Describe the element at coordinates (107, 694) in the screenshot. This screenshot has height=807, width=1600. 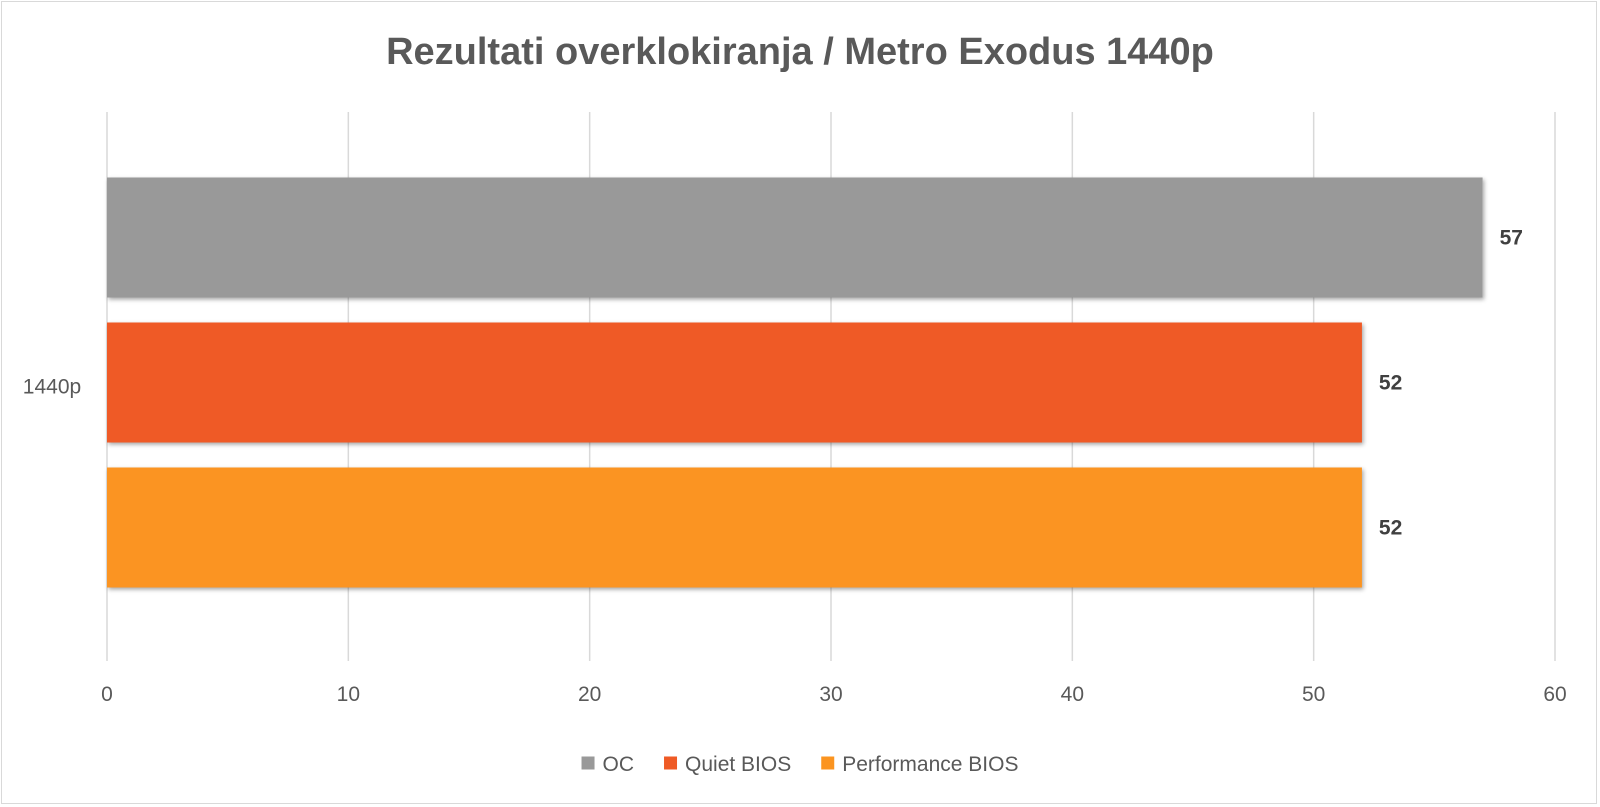
I see `x-tick-label: 0` at that location.